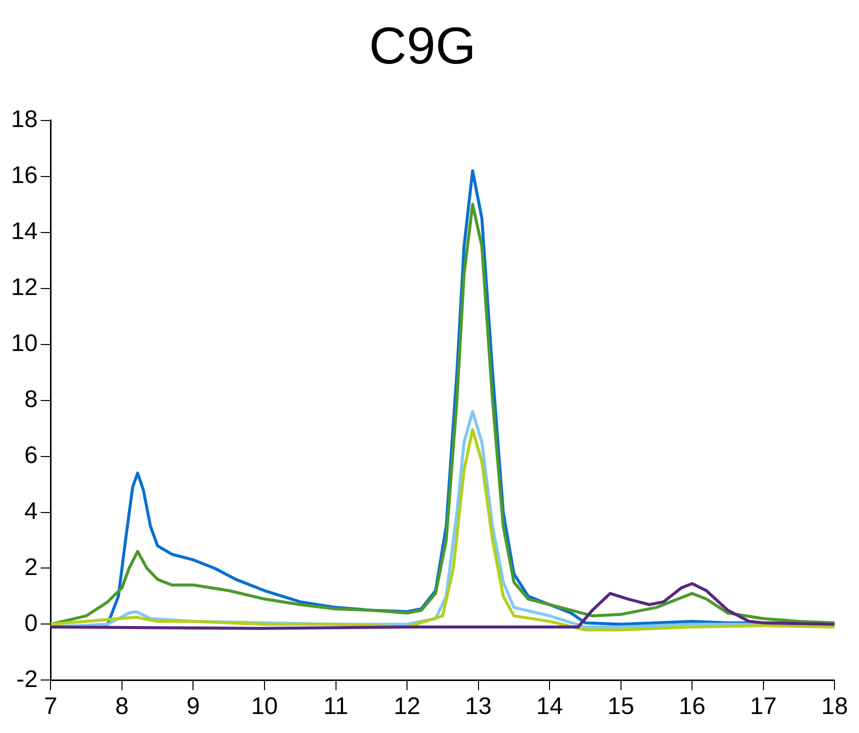 The image size is (859, 733). I want to click on y-tick-label: 18, so click(24, 120).